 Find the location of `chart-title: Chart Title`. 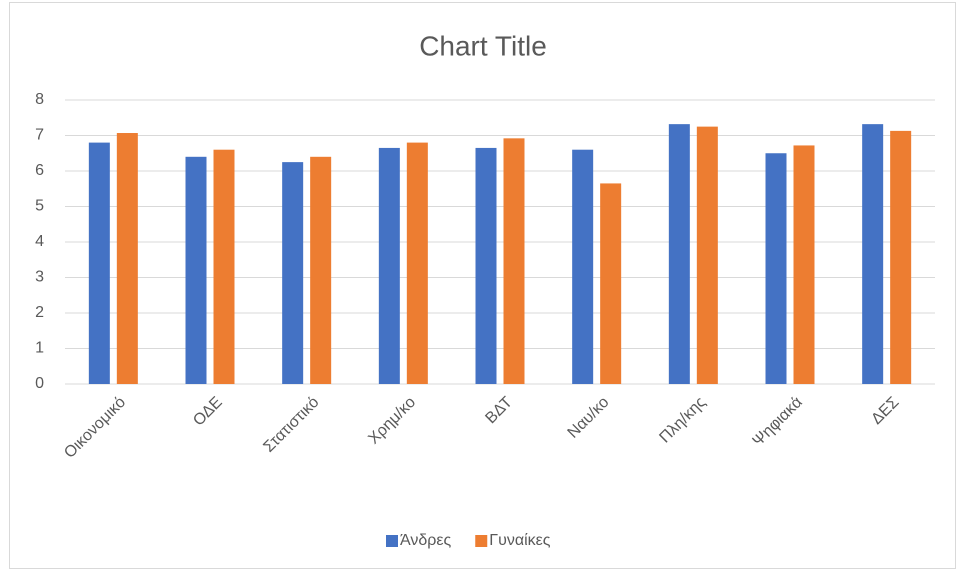

chart-title: Chart Title is located at coordinates (483, 45).